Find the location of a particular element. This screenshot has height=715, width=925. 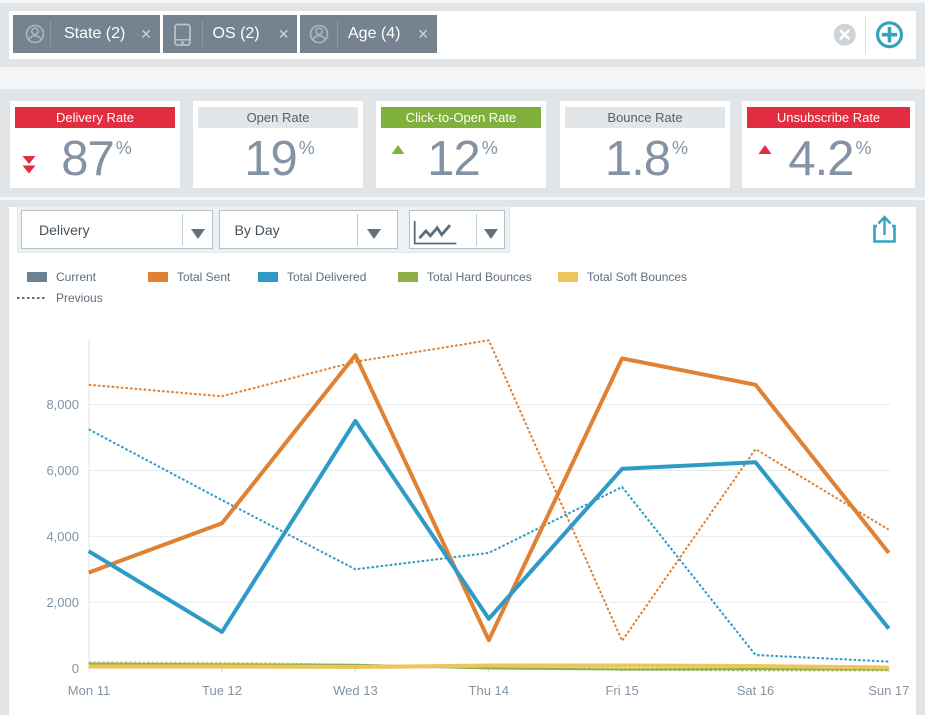

svg-text: 6,000 is located at coordinates (62, 470).